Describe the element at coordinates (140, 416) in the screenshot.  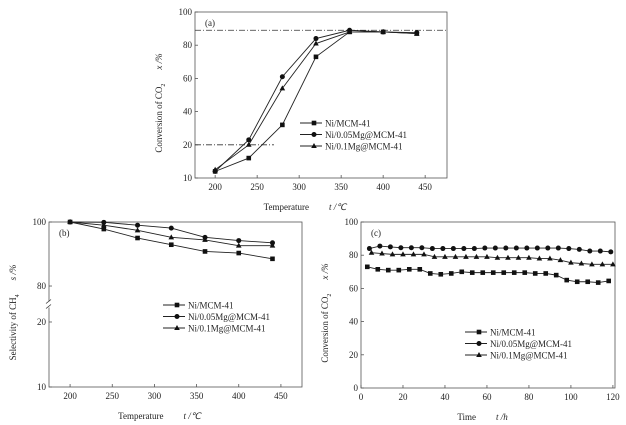
I see `x-axis-label: Temperature` at that location.